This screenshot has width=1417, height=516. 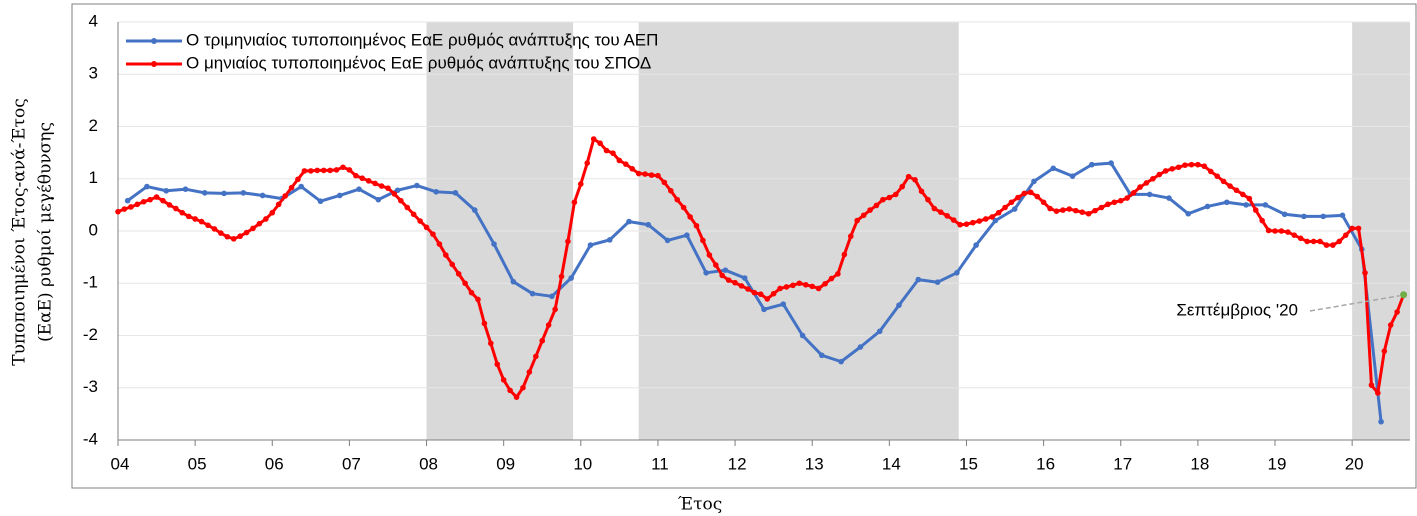 What do you see at coordinates (1354, 463) in the screenshot?
I see `x-tick-label: 20` at bounding box center [1354, 463].